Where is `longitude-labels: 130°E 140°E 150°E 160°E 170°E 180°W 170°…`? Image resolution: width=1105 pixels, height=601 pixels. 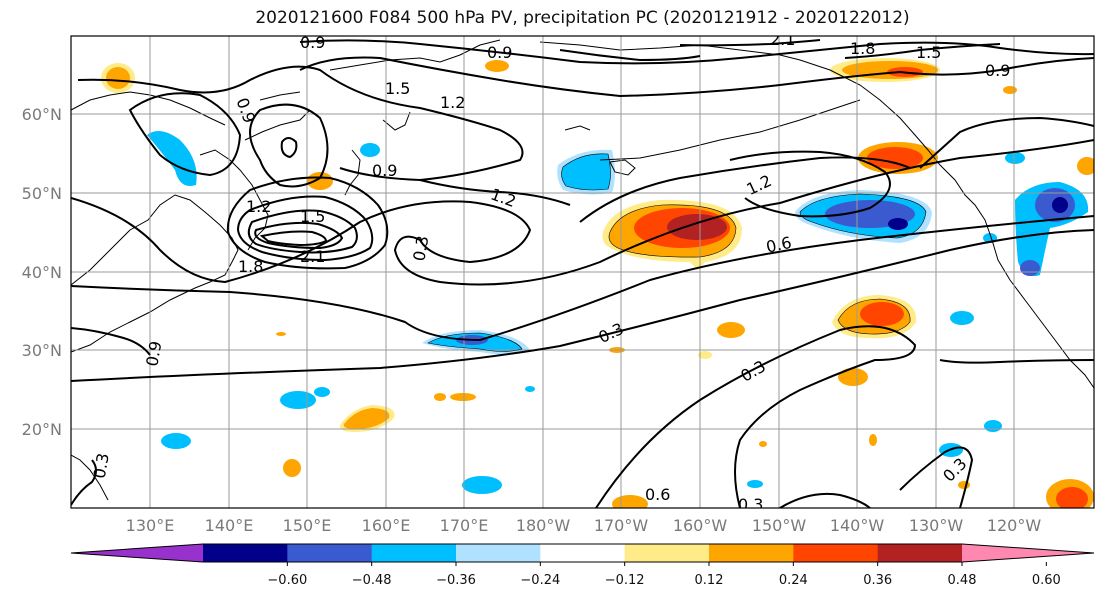 longitude-labels: 130°E 140°E 150°E 160°E 170°E 180°W 170°… is located at coordinates (584, 525).